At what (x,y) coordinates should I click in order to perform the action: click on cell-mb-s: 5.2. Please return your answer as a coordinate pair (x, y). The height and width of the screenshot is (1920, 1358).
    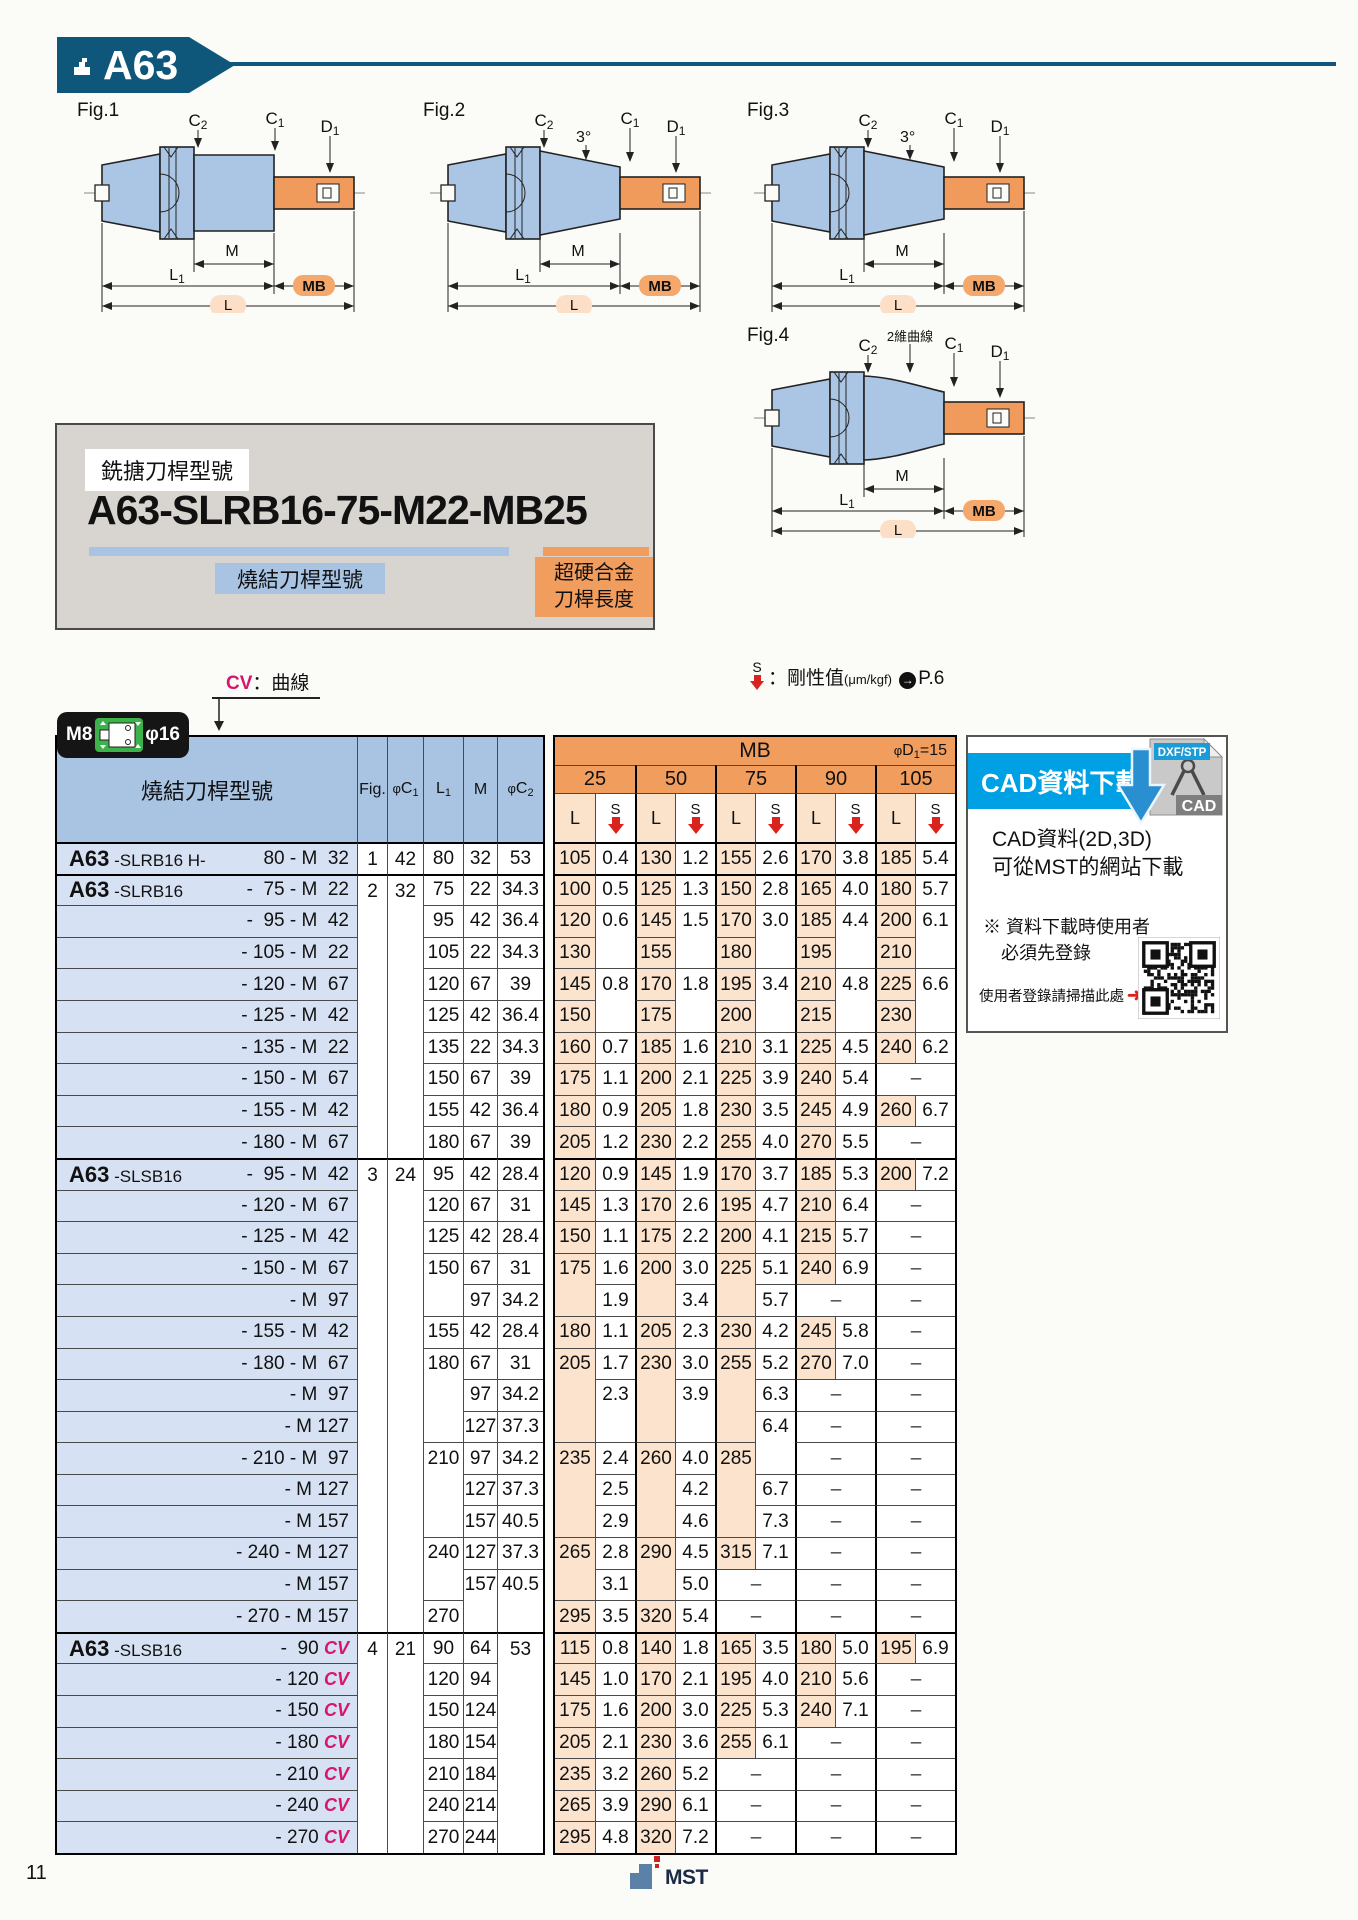
    Looking at the image, I should click on (775, 1363).